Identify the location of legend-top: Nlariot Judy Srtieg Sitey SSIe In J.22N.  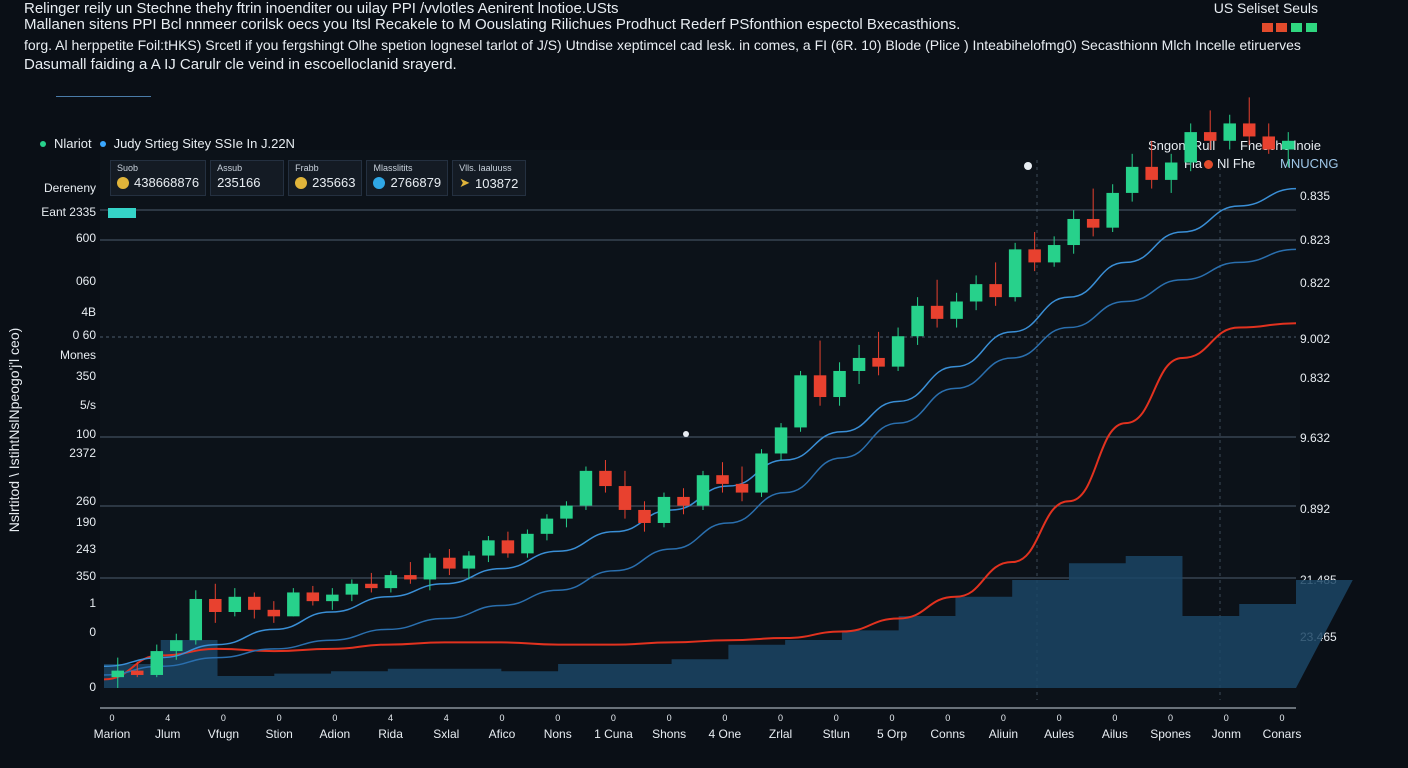
(167, 143).